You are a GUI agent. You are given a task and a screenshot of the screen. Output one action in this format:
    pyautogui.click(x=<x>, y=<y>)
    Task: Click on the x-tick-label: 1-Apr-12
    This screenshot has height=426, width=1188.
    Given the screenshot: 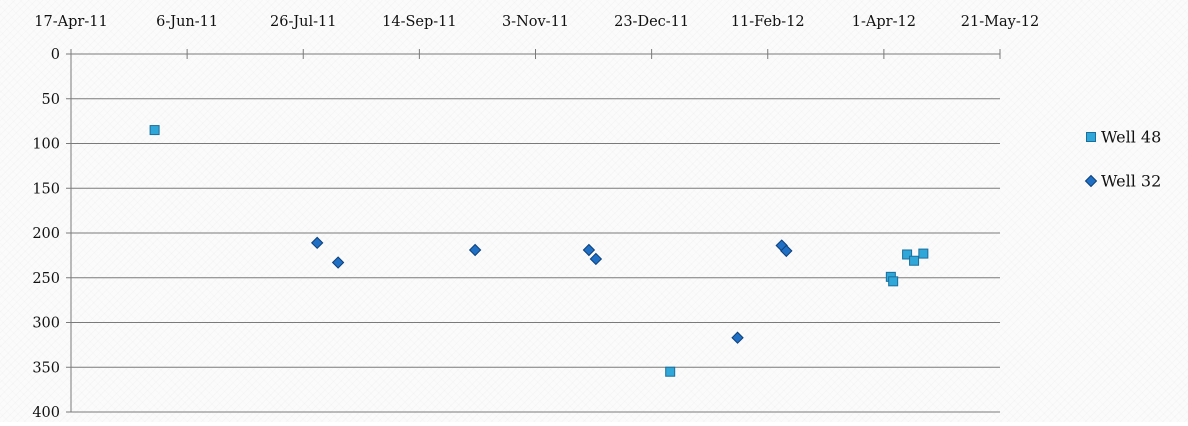 What is the action you would take?
    pyautogui.click(x=884, y=22)
    